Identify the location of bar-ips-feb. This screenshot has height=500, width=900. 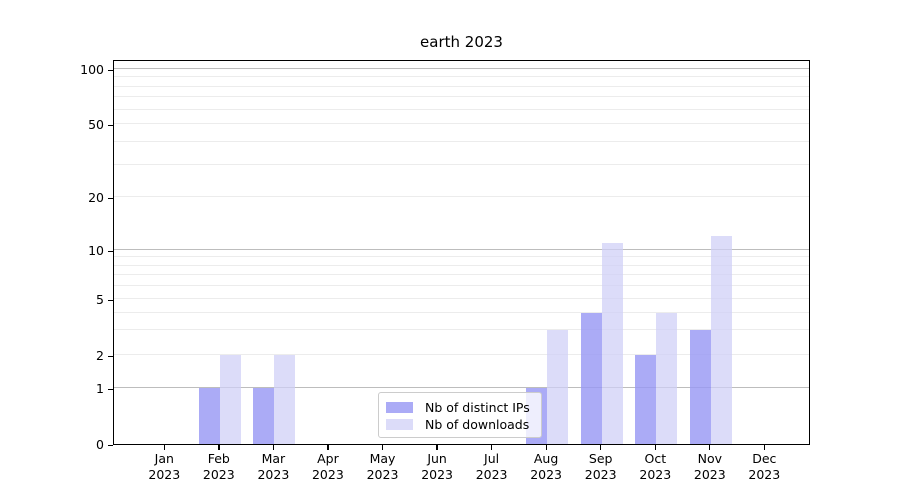
(209, 416).